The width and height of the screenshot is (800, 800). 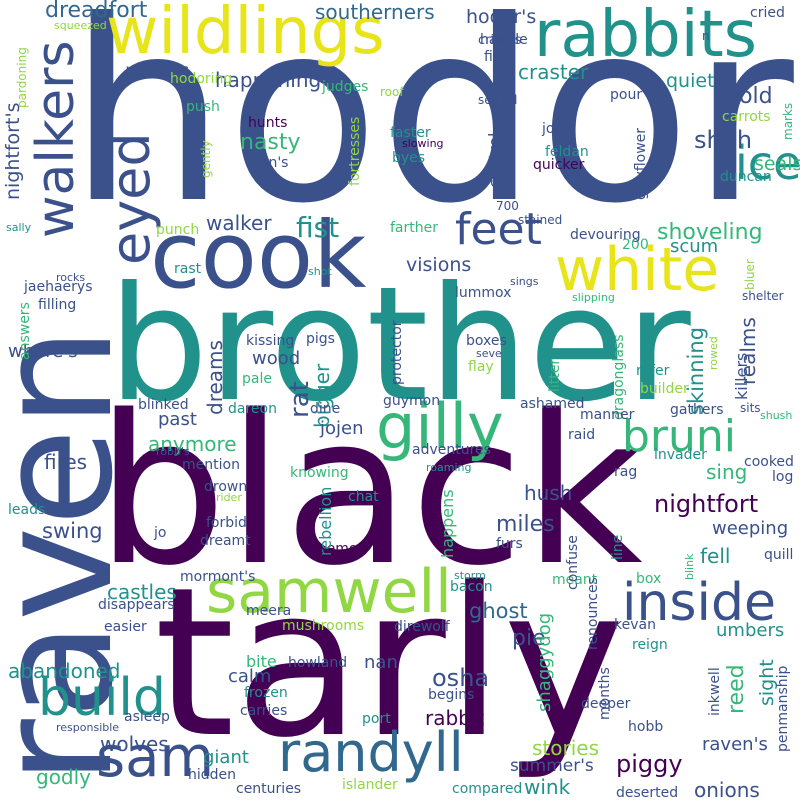 What do you see at coordinates (451, 450) in the screenshot?
I see `word-adventures: adventures` at bounding box center [451, 450].